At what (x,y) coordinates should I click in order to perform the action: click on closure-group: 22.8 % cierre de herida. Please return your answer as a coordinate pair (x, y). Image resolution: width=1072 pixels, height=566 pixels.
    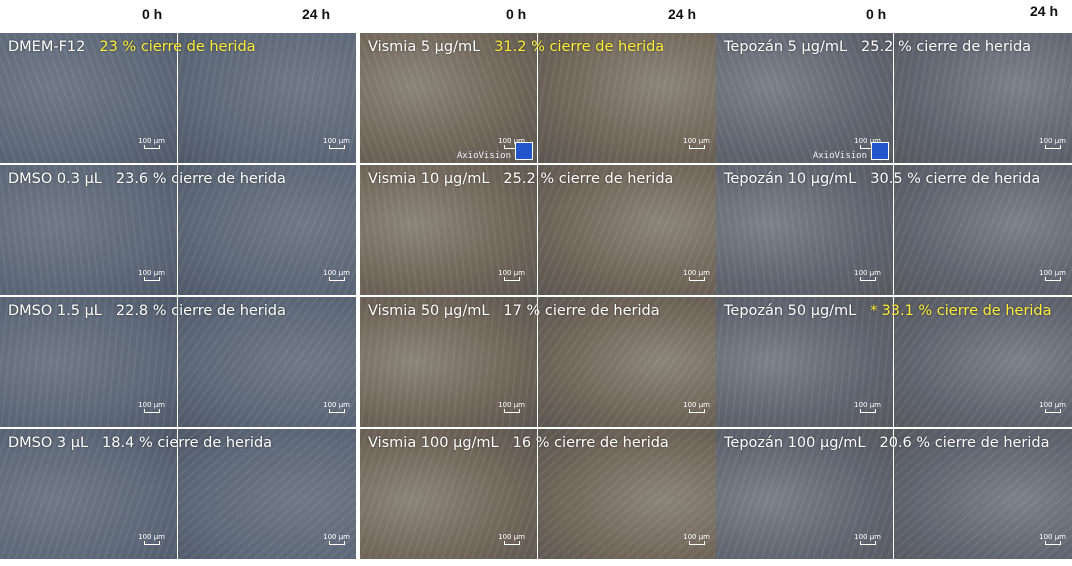
    Looking at the image, I should click on (201, 311).